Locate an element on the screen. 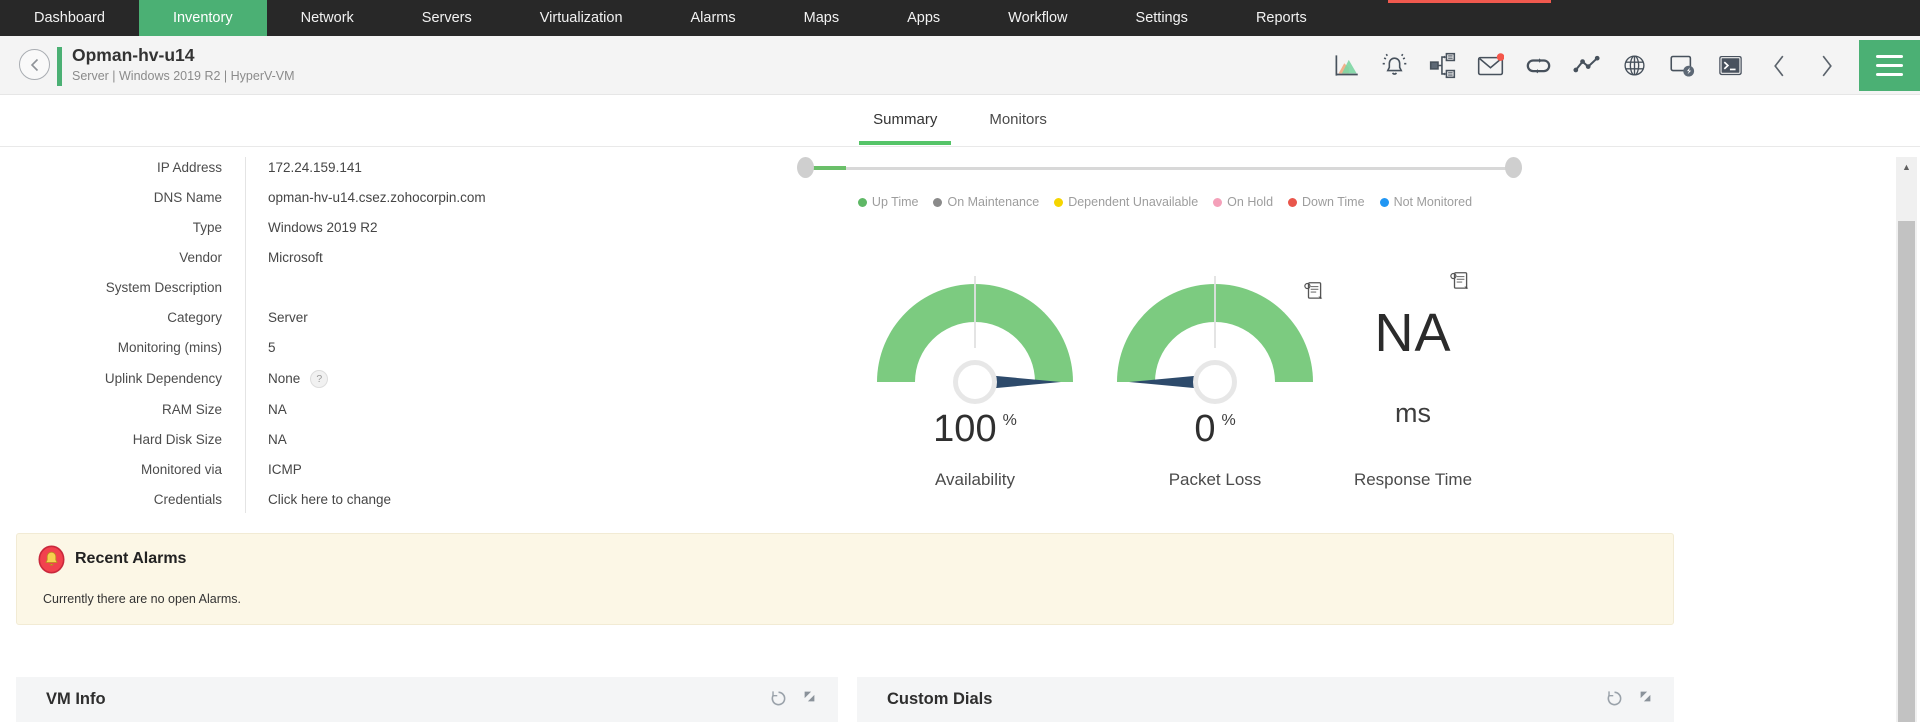 Image resolution: width=1920 pixels, height=722 pixels. nav-item-maps: Maps is located at coordinates (821, 18).